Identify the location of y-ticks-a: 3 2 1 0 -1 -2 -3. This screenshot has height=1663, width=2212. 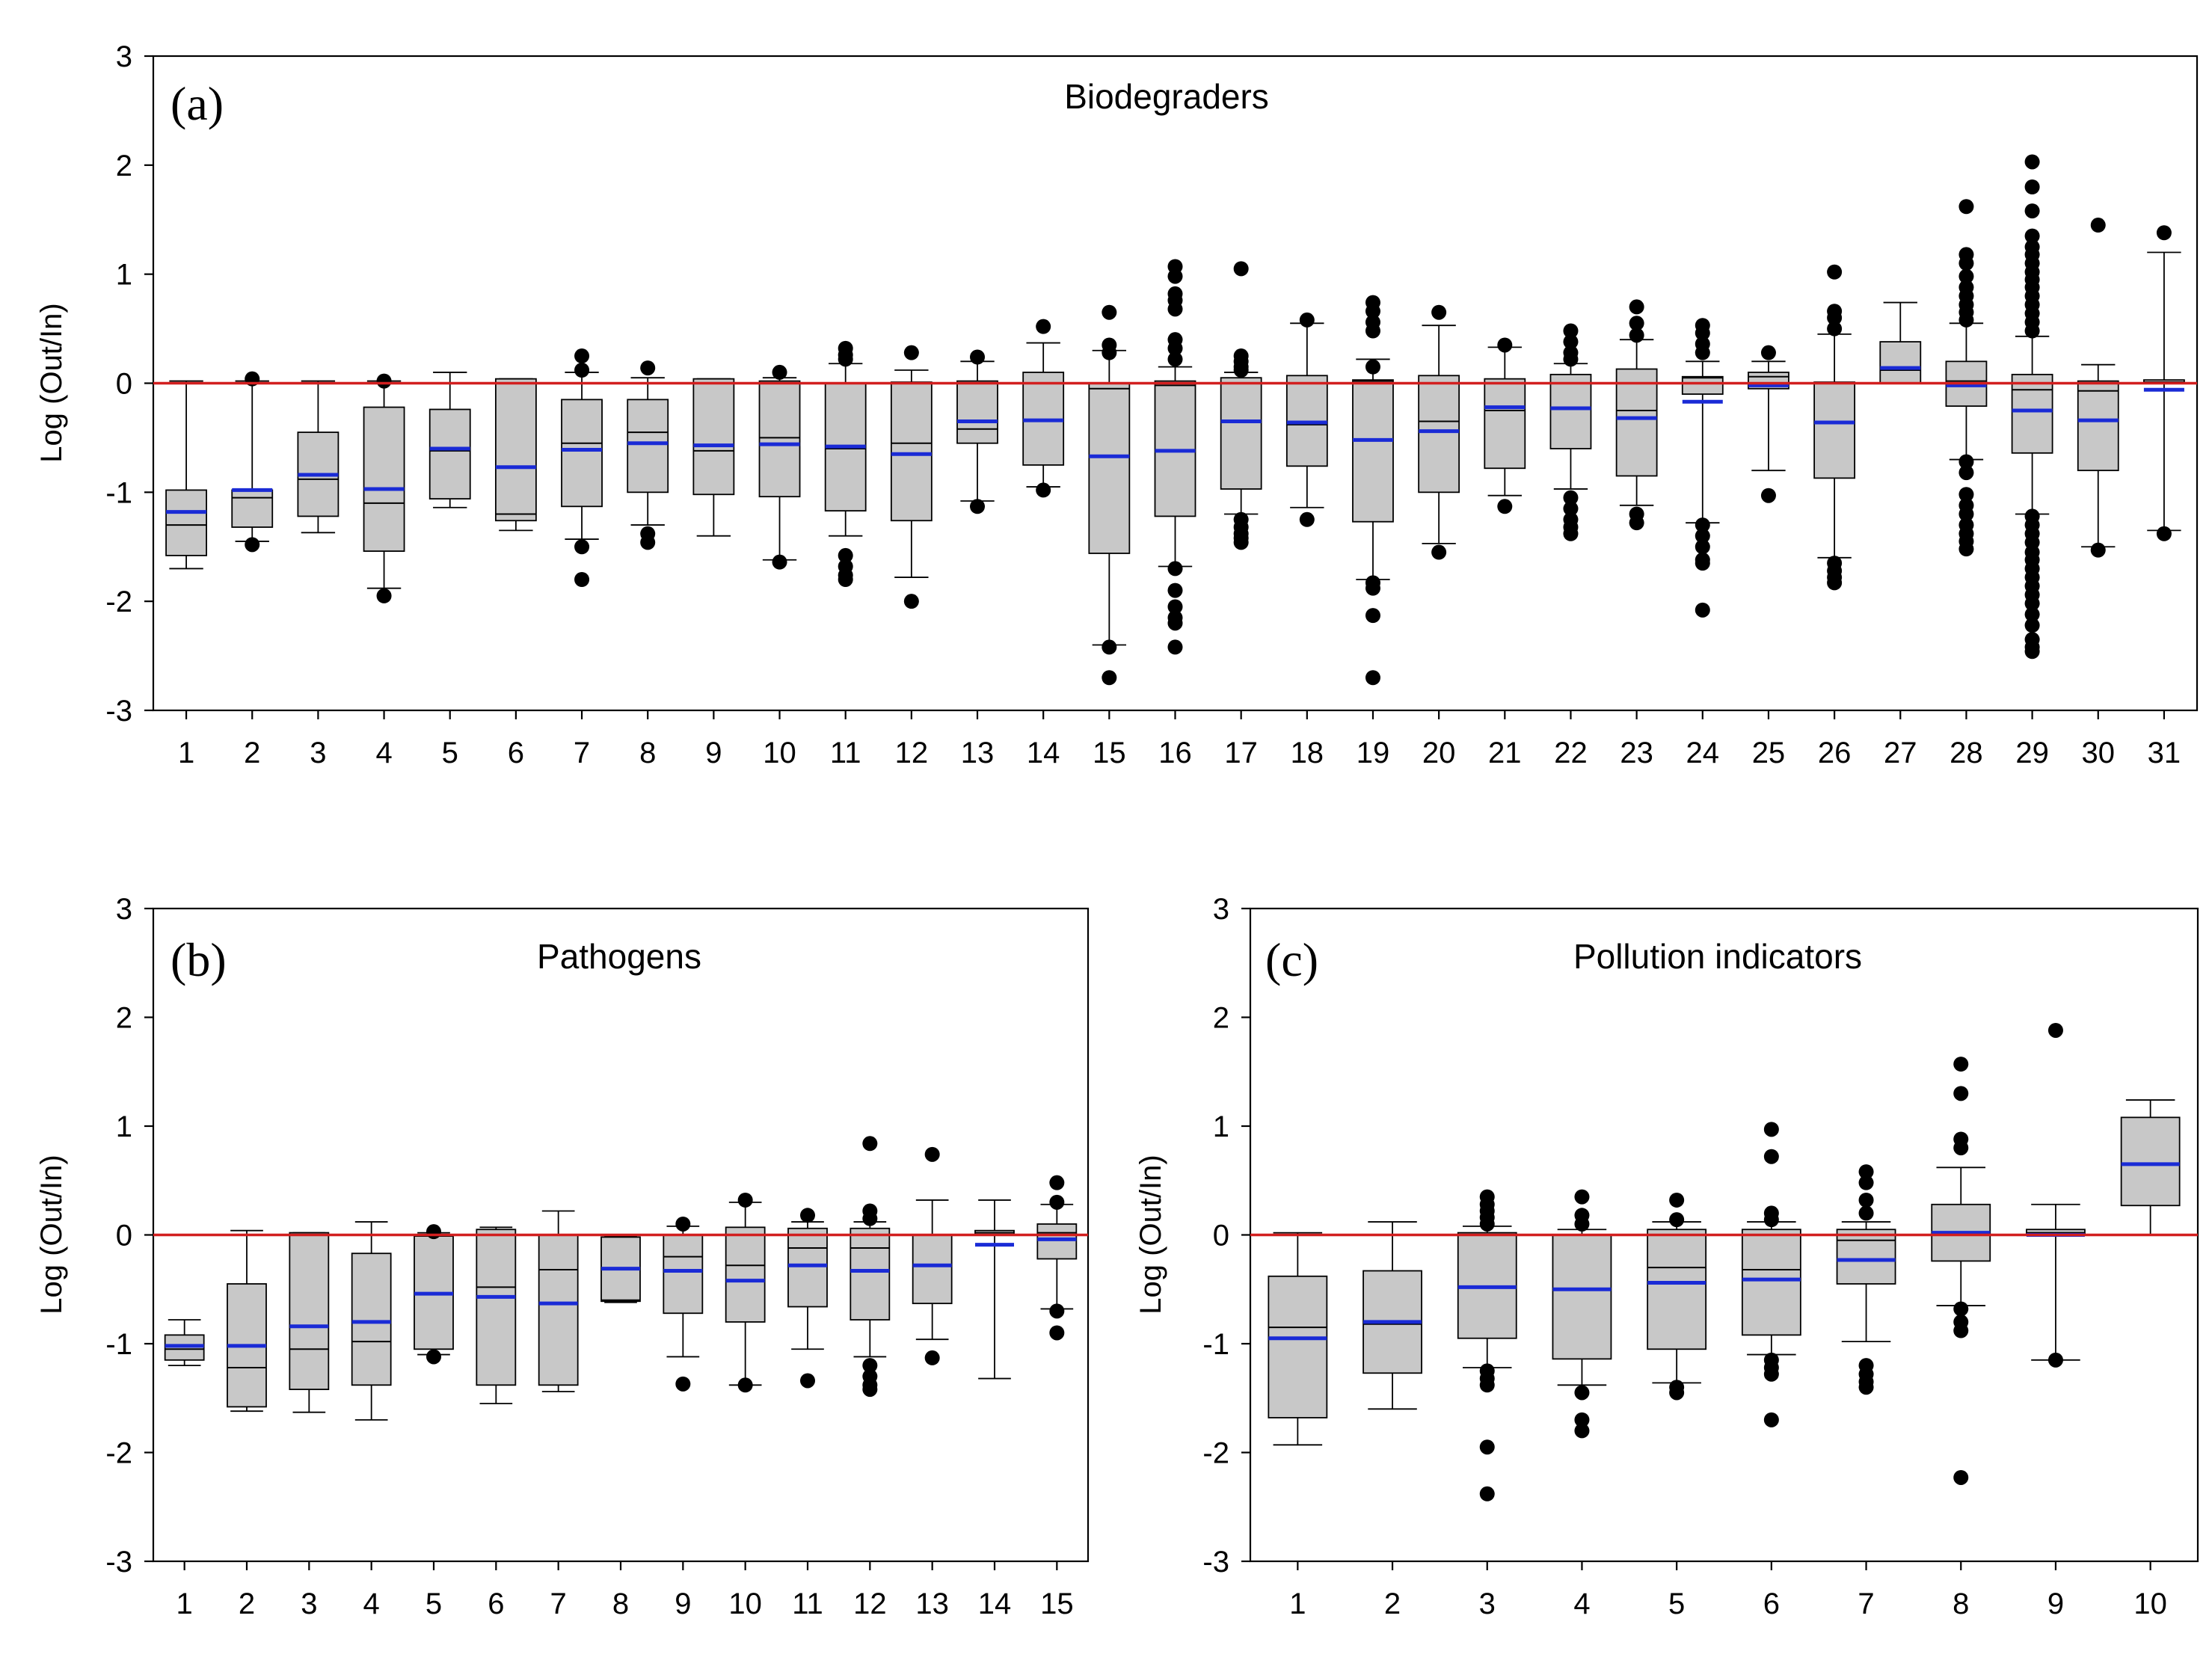
(129, 384).